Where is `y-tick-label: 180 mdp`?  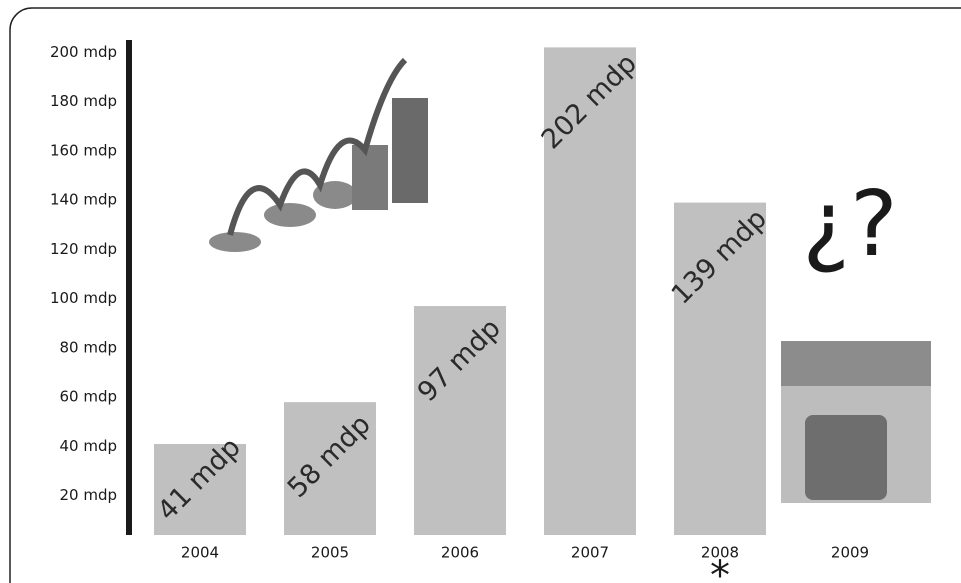
y-tick-label: 180 mdp is located at coordinates (83, 101).